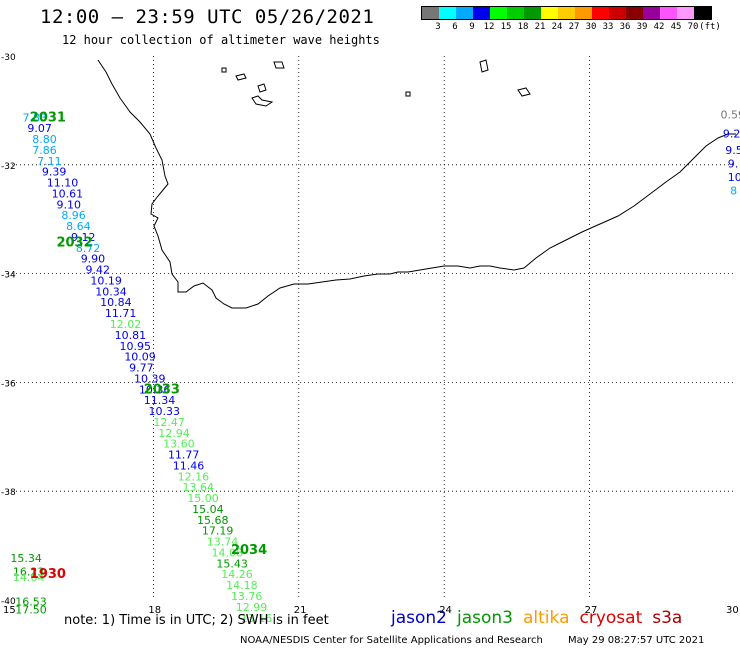 The image size is (740, 650). What do you see at coordinates (154, 610) in the screenshot?
I see `lon-tick-label: 18` at bounding box center [154, 610].